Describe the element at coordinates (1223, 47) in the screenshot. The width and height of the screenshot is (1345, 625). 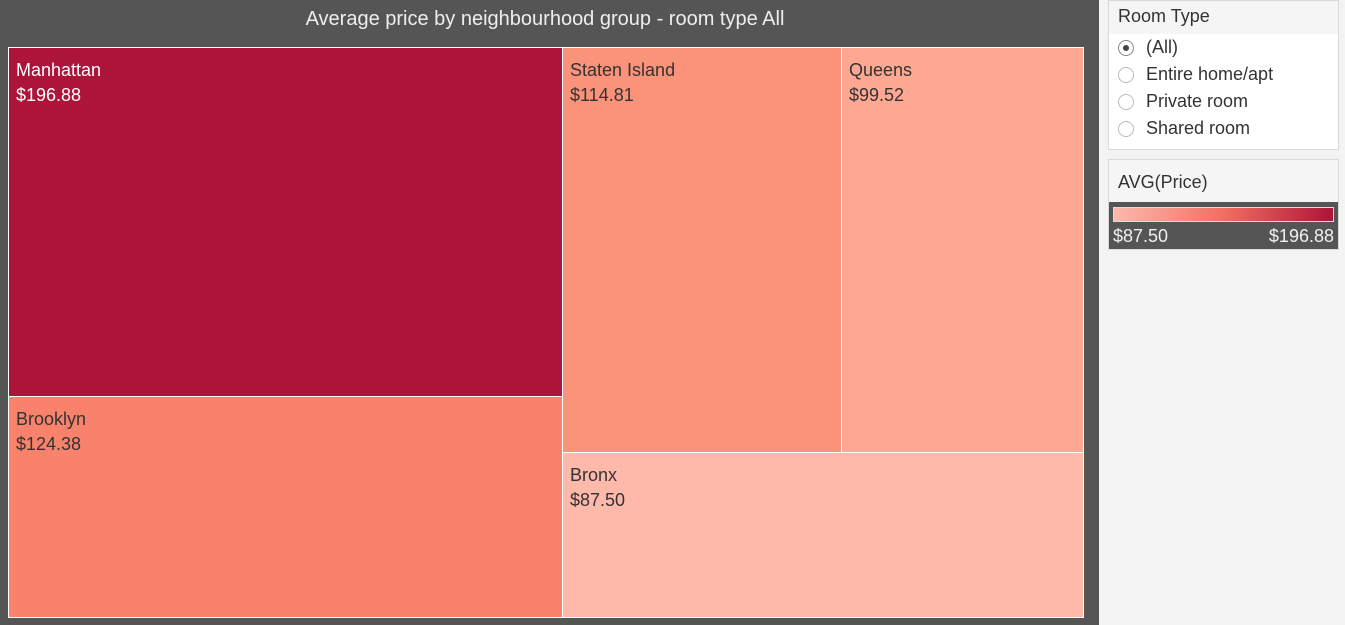
I see `radio-option: (All)` at that location.